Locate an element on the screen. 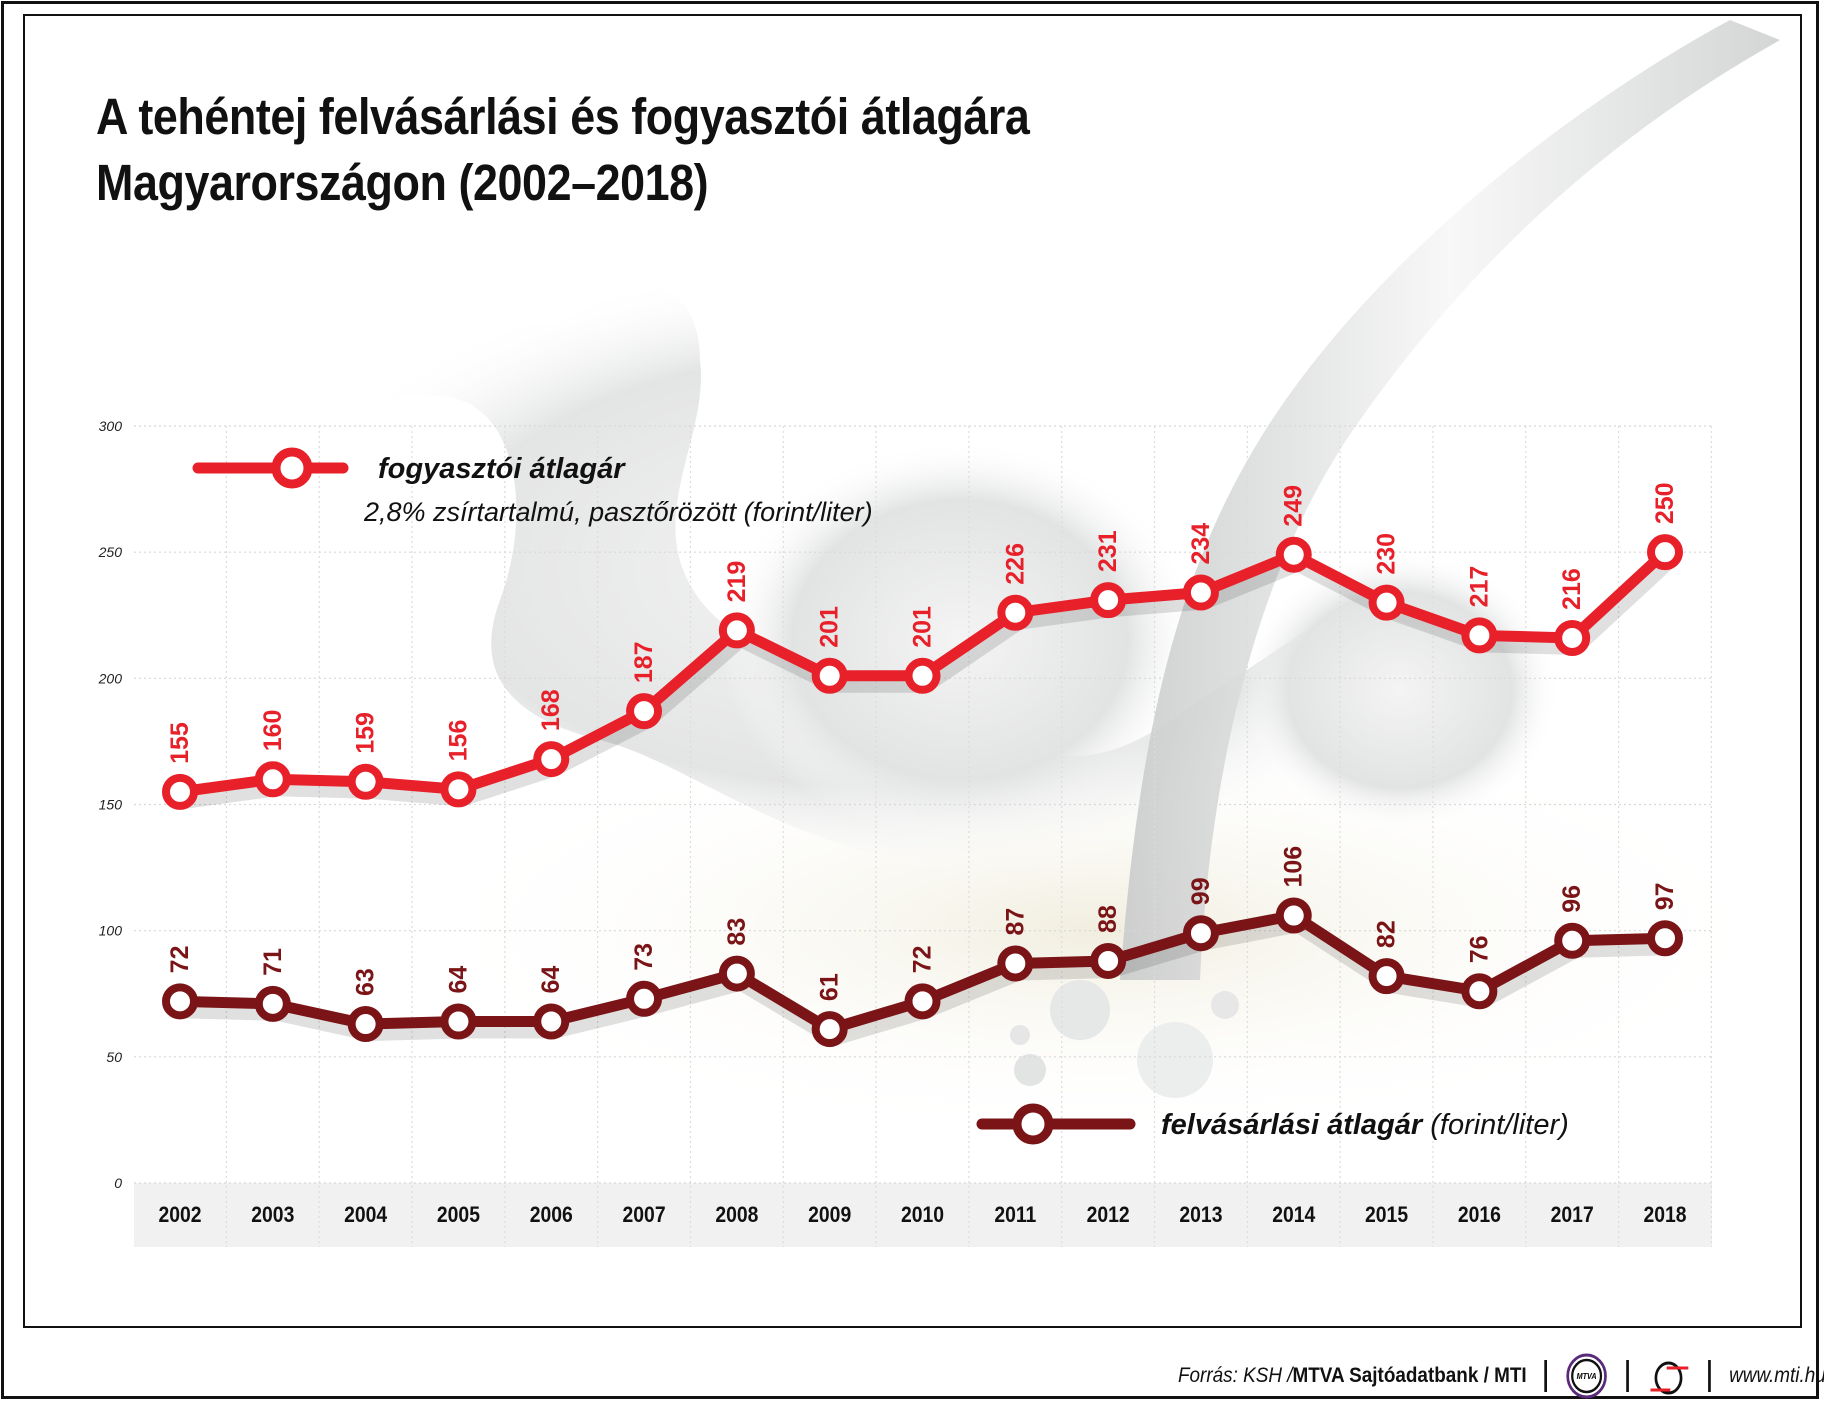  mtva-logo: MTVA is located at coordinates (1587, 1376).